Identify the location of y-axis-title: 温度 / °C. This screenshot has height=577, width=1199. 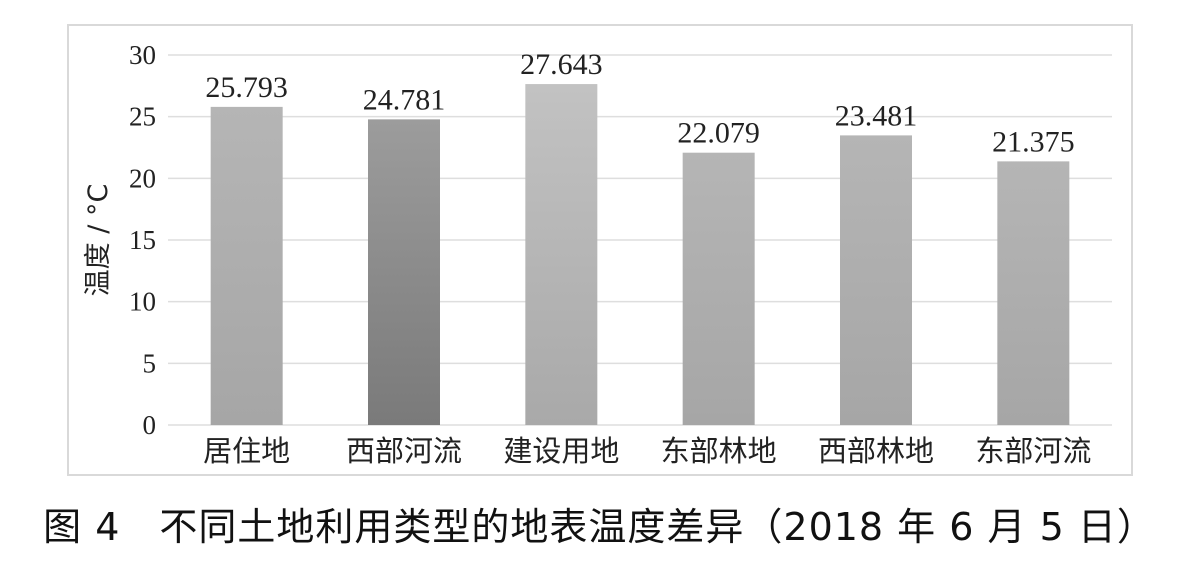
(98, 240).